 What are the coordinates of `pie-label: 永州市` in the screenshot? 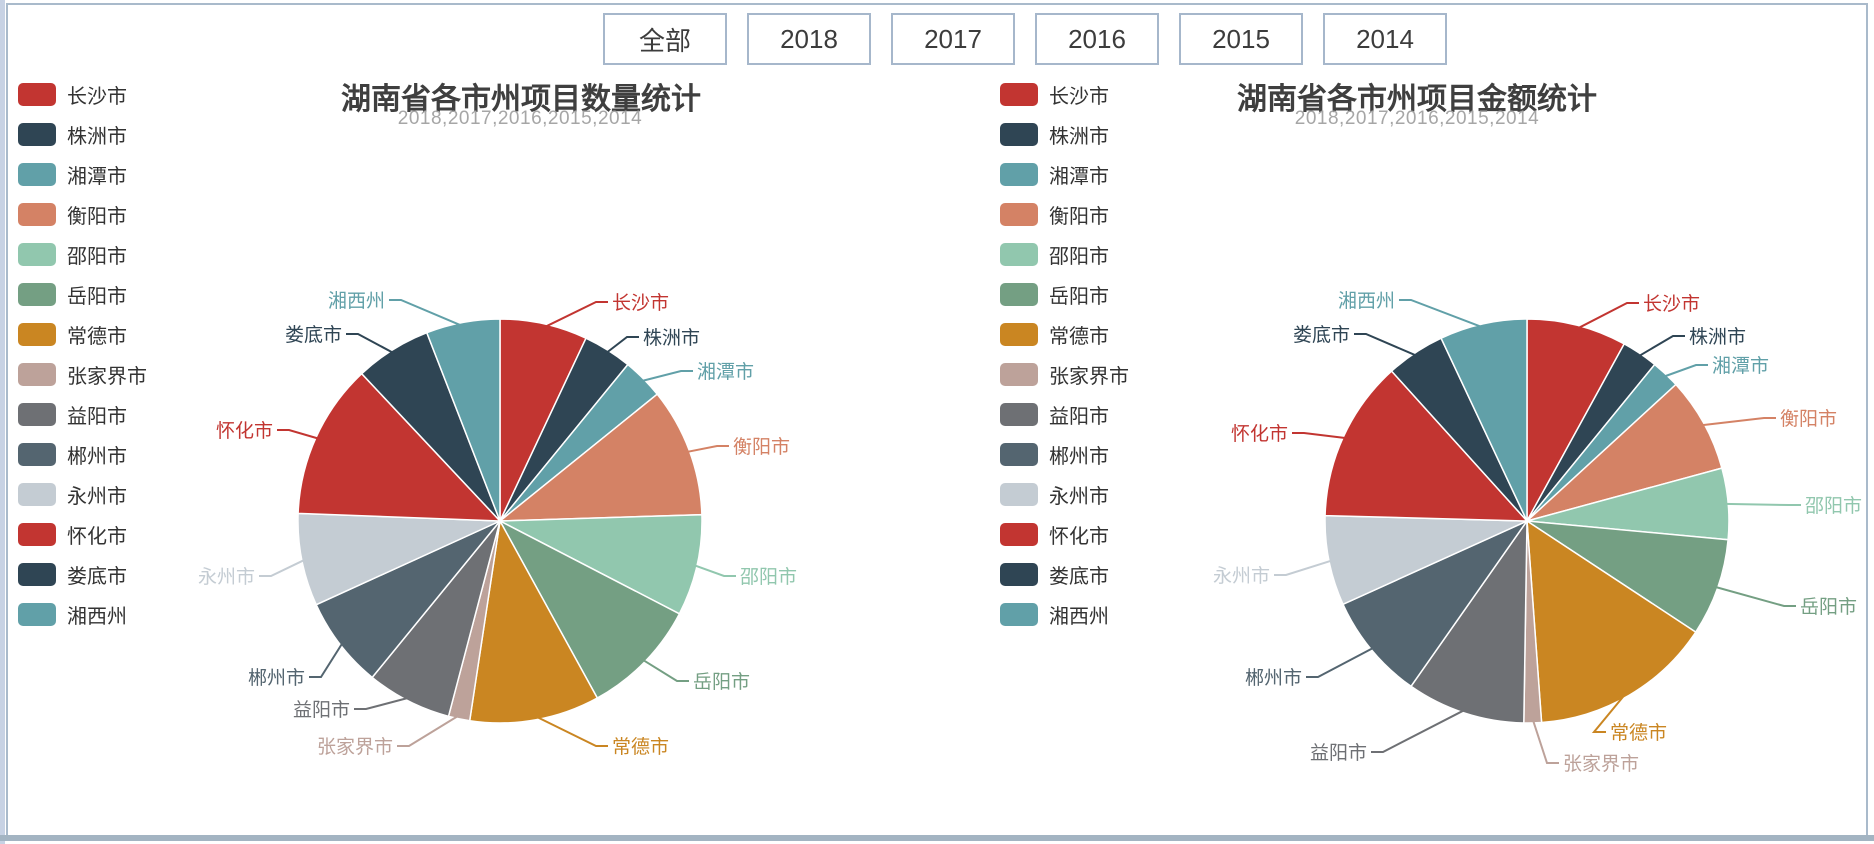 It's located at (1241, 576).